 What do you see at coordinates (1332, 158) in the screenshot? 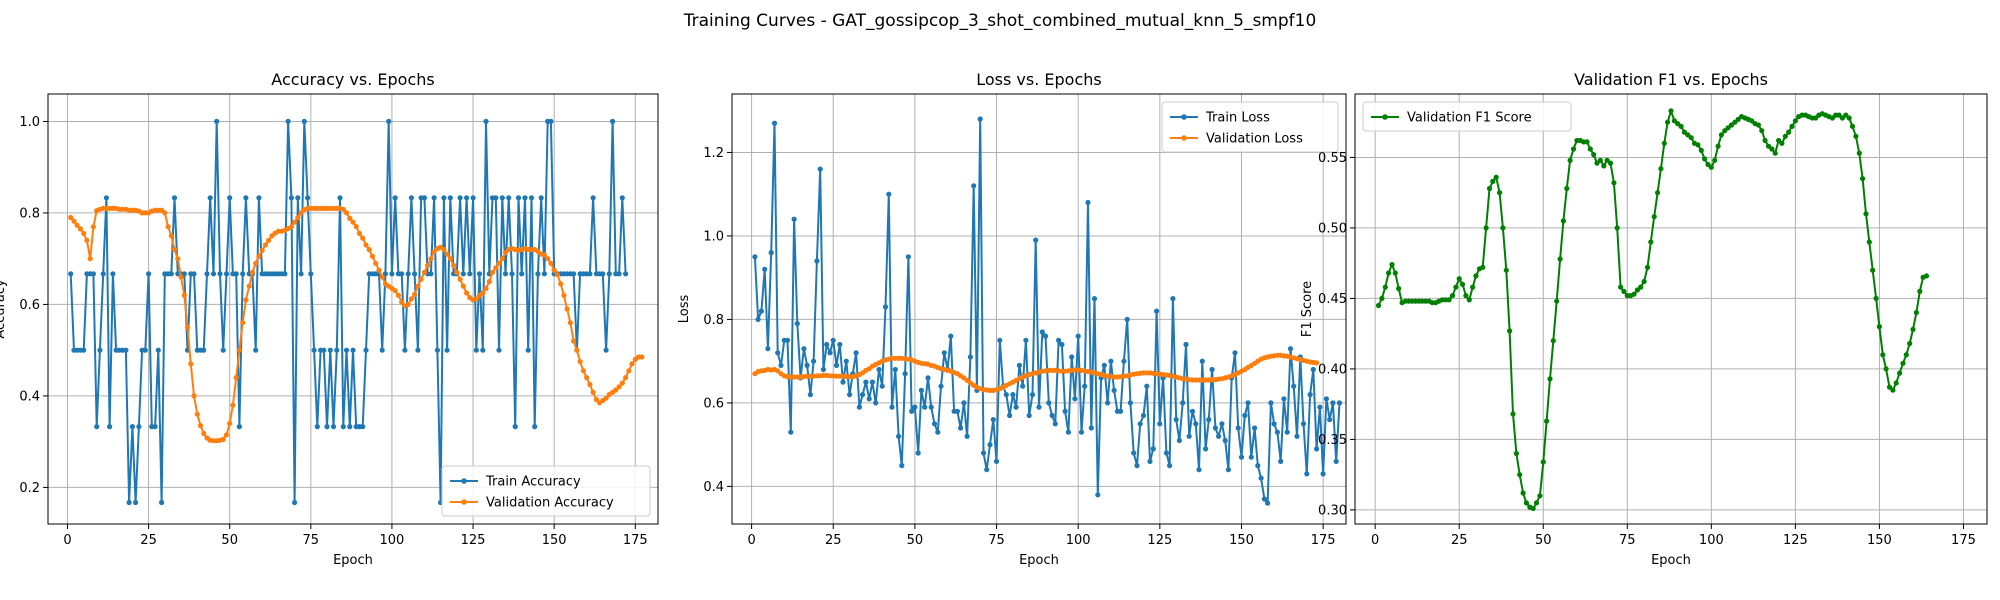
I see `y-tick-label: 0.55` at bounding box center [1332, 158].